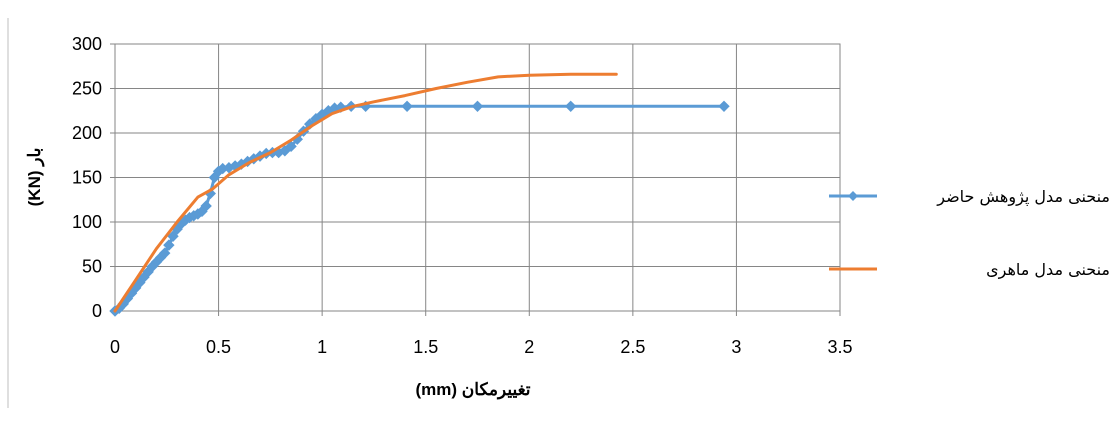 This screenshot has width=1116, height=421. Describe the element at coordinates (87, 133) in the screenshot. I see `y-tick-label-4: 200` at that location.